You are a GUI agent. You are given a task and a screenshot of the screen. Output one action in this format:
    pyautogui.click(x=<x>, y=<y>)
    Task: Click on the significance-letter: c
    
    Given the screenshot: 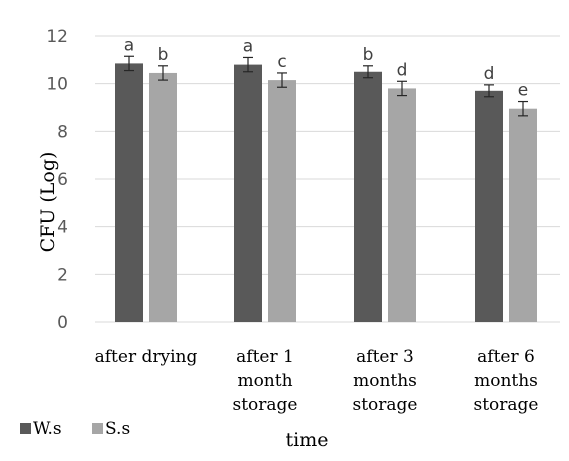 What is the action you would take?
    pyautogui.click(x=281, y=62)
    